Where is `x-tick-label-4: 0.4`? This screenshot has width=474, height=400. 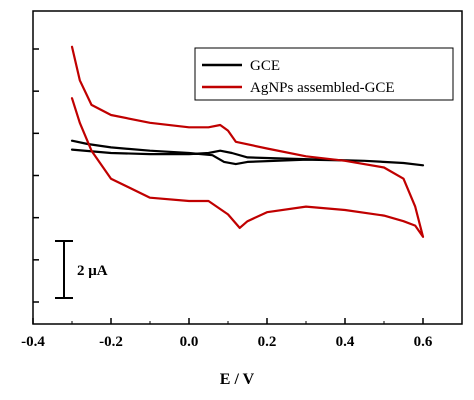 x-tick-label-4: 0.4 is located at coordinates (345, 342).